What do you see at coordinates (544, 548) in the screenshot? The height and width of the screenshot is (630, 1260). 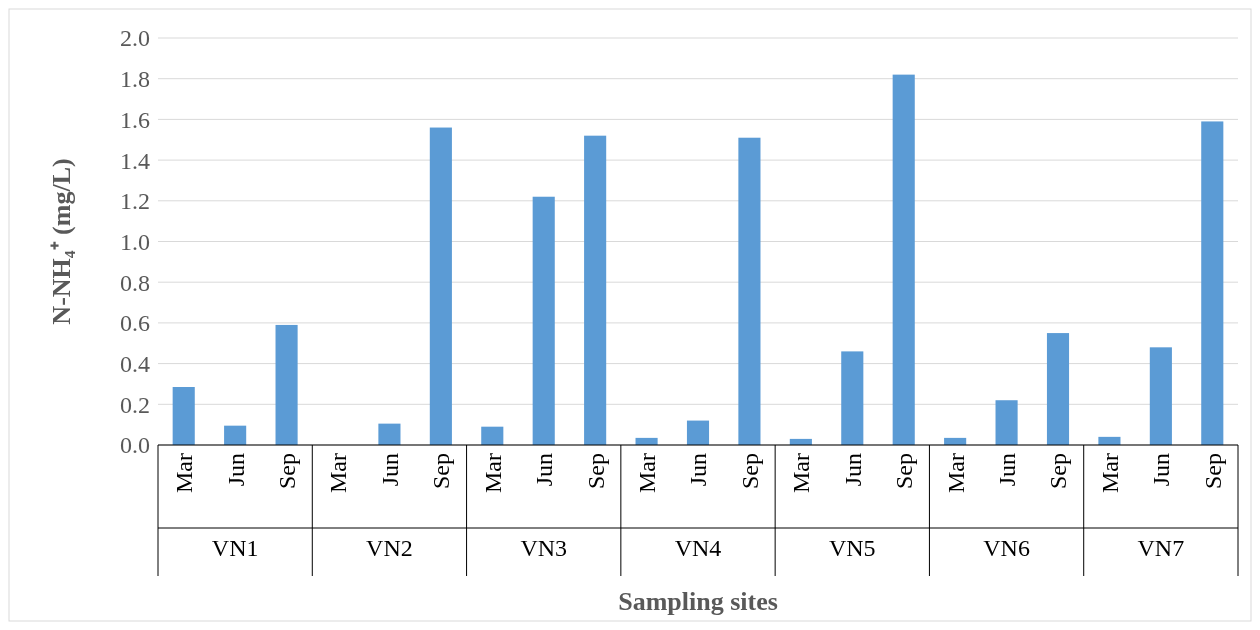 I see `text: VN3` at bounding box center [544, 548].